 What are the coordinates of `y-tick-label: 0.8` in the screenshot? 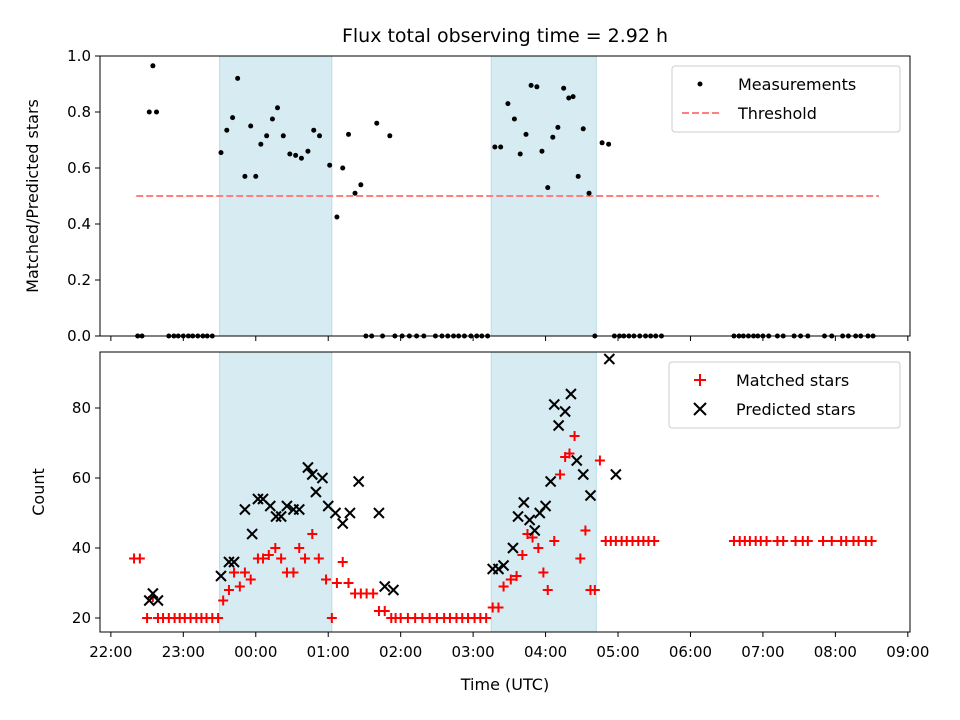 It's located at (79, 112).